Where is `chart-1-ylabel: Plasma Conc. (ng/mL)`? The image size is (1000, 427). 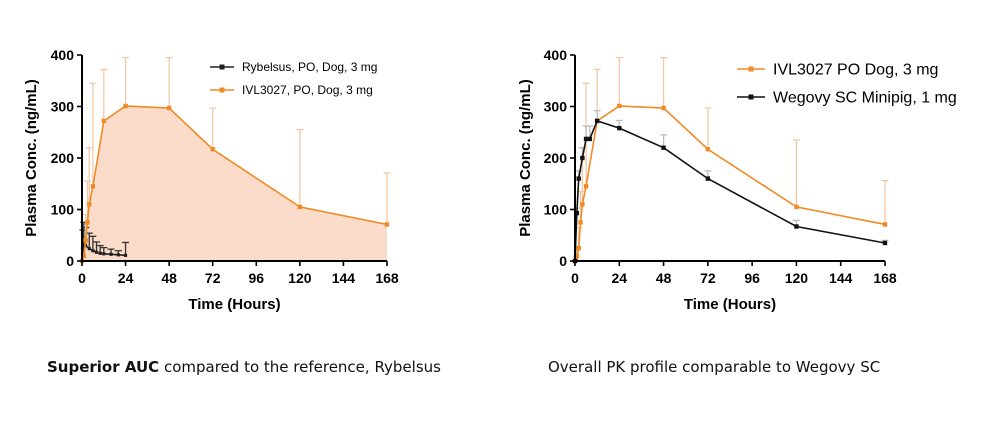
chart-1-ylabel: Plasma Conc. (ng/mL) is located at coordinates (525, 158).